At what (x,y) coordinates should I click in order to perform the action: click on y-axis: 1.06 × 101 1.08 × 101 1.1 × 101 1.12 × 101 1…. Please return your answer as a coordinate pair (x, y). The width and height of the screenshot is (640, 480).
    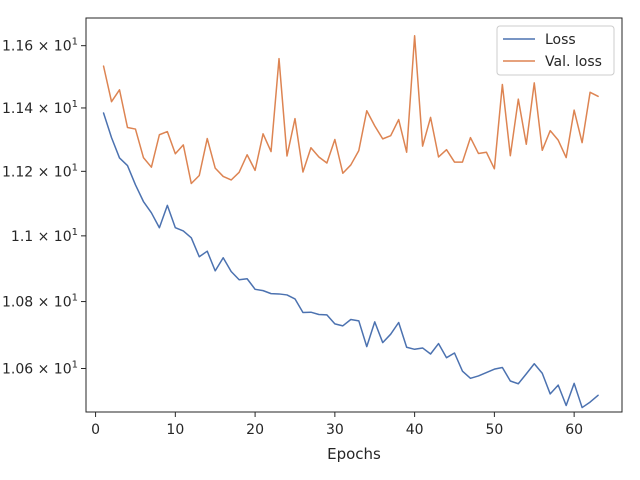
    Looking at the image, I should click on (44, 207).